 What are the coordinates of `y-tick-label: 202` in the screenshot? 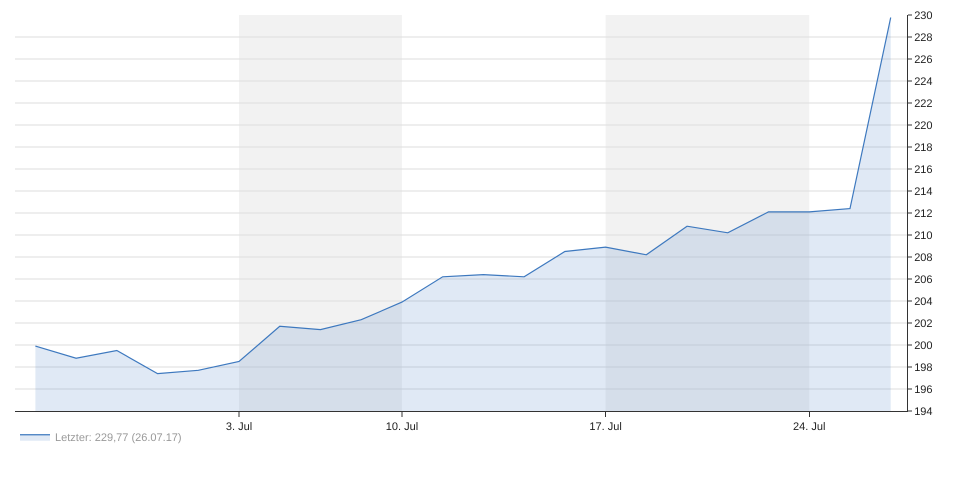 It's located at (923, 324).